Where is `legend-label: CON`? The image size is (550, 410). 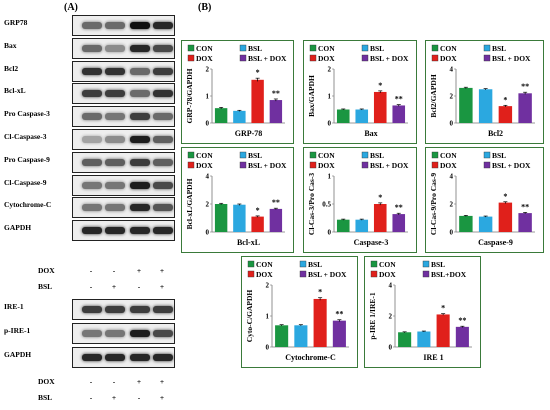
legend-label: CON is located at coordinates (204, 155).